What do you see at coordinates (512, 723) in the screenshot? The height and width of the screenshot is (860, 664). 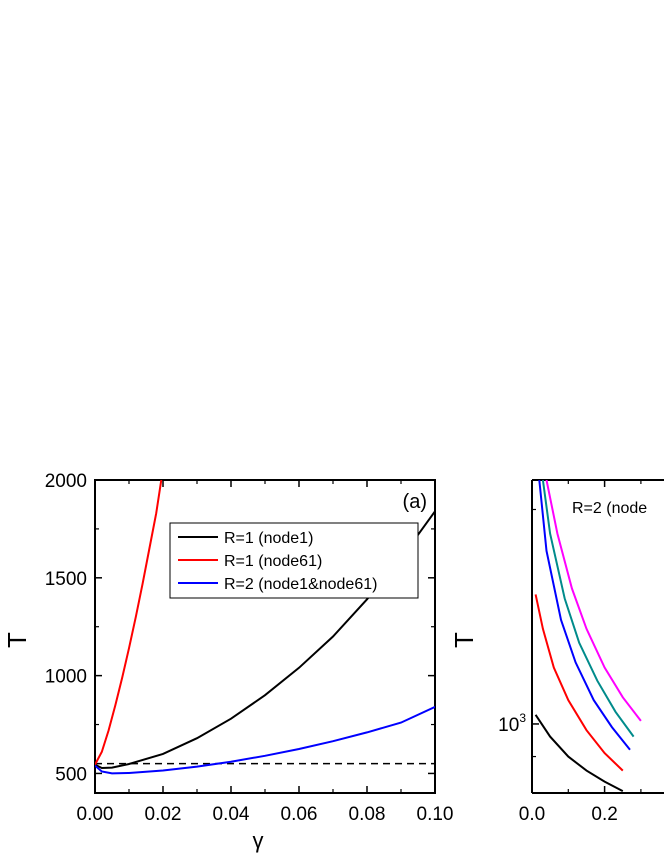 I see `y-tick-label: 103` at bounding box center [512, 723].